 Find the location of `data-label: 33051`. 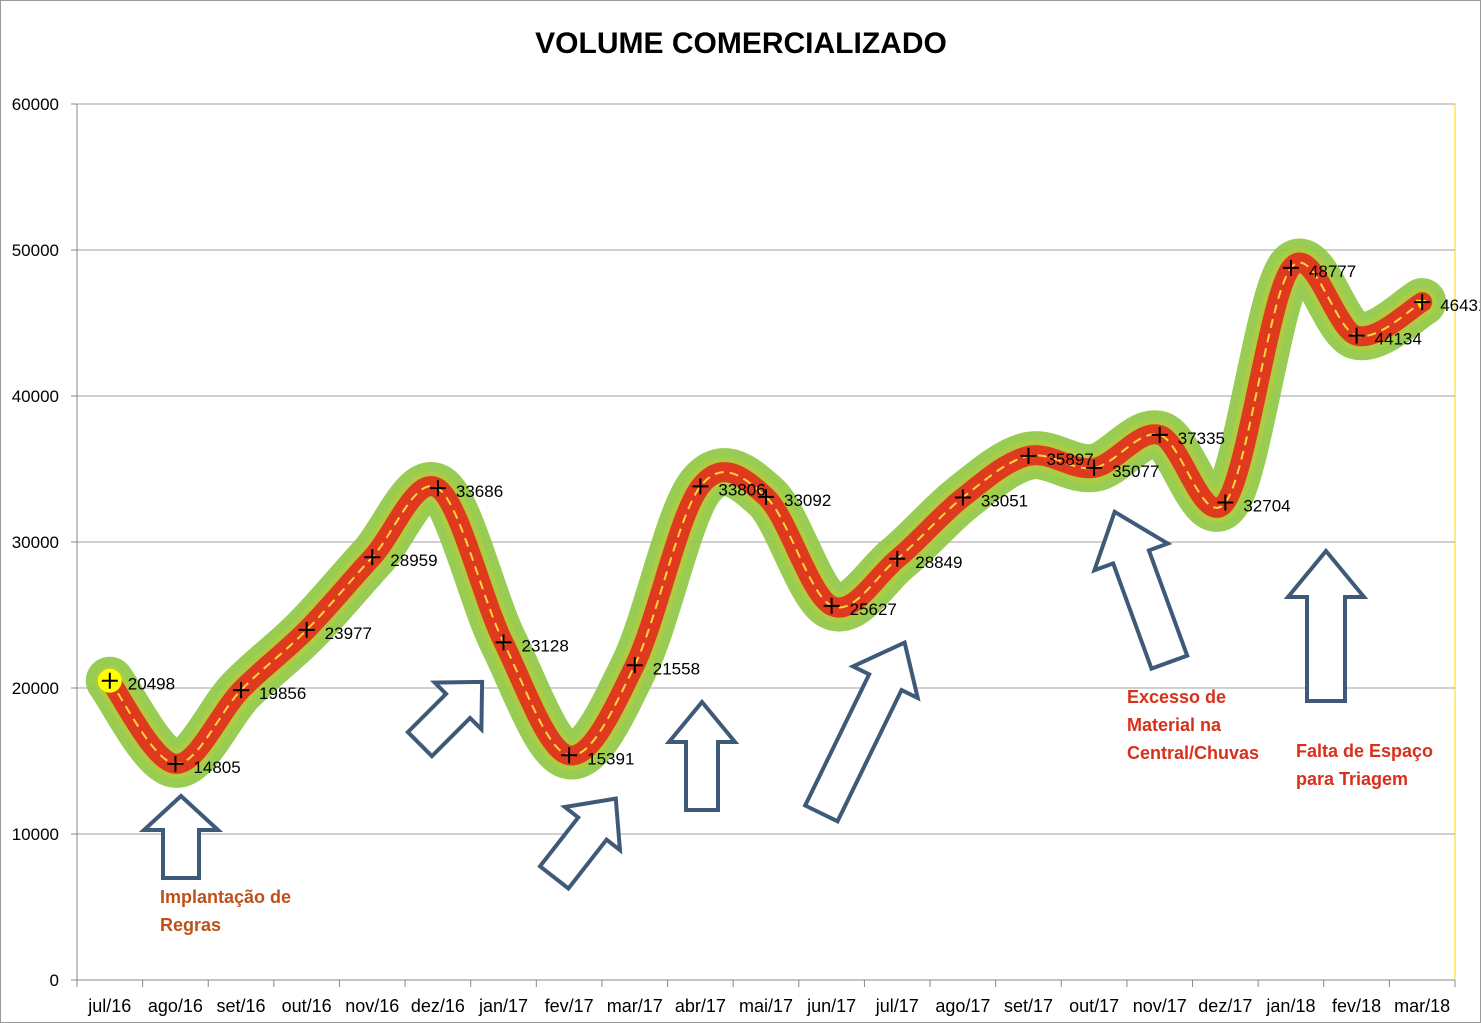

data-label: 33051 is located at coordinates (1004, 500).